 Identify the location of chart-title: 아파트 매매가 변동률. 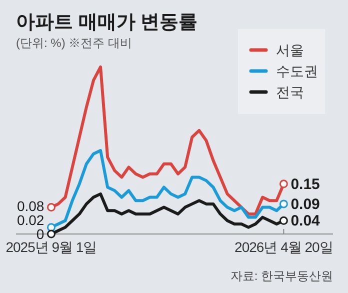
(107, 22).